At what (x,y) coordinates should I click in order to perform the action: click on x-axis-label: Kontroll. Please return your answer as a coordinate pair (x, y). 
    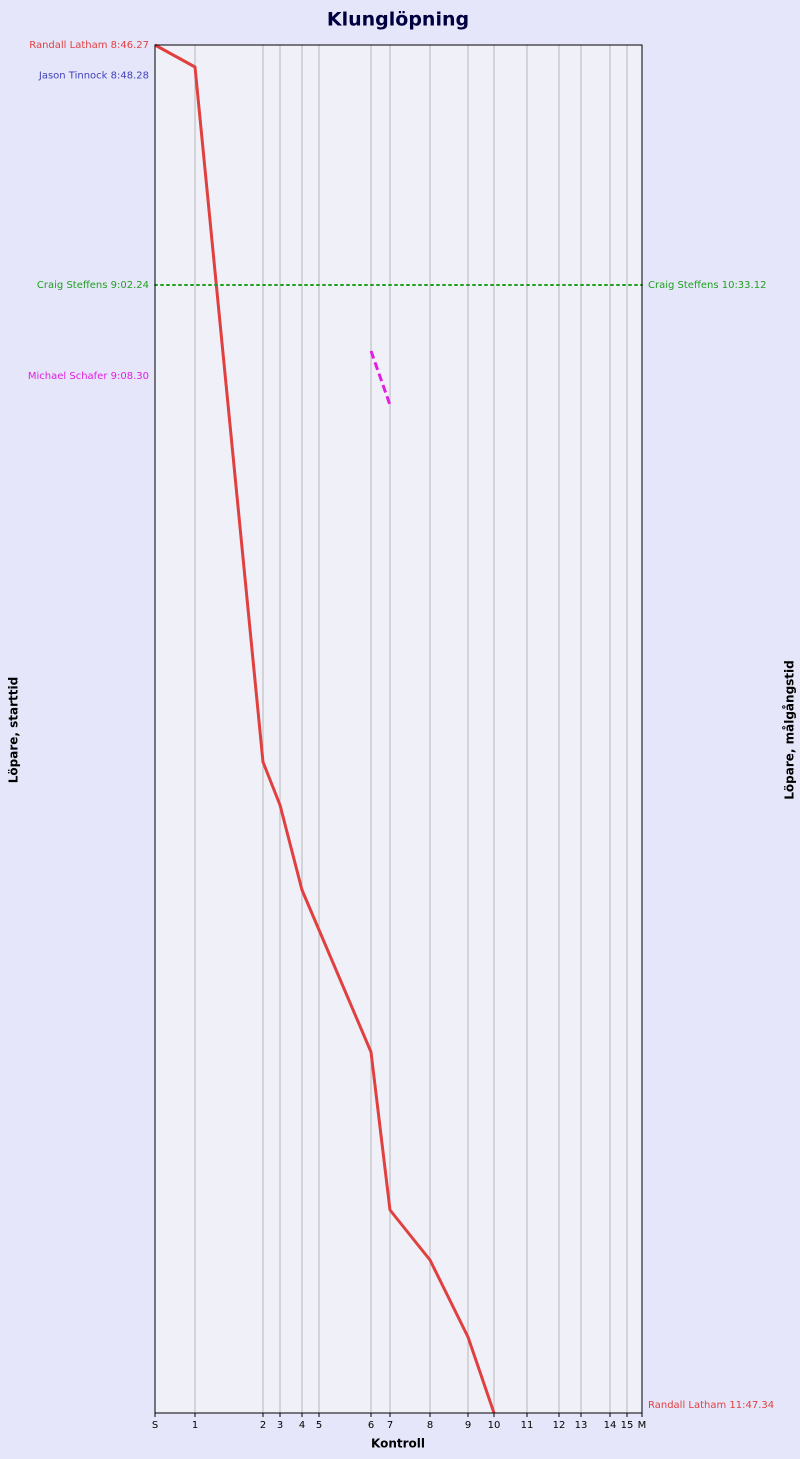
    Looking at the image, I should click on (398, 1444).